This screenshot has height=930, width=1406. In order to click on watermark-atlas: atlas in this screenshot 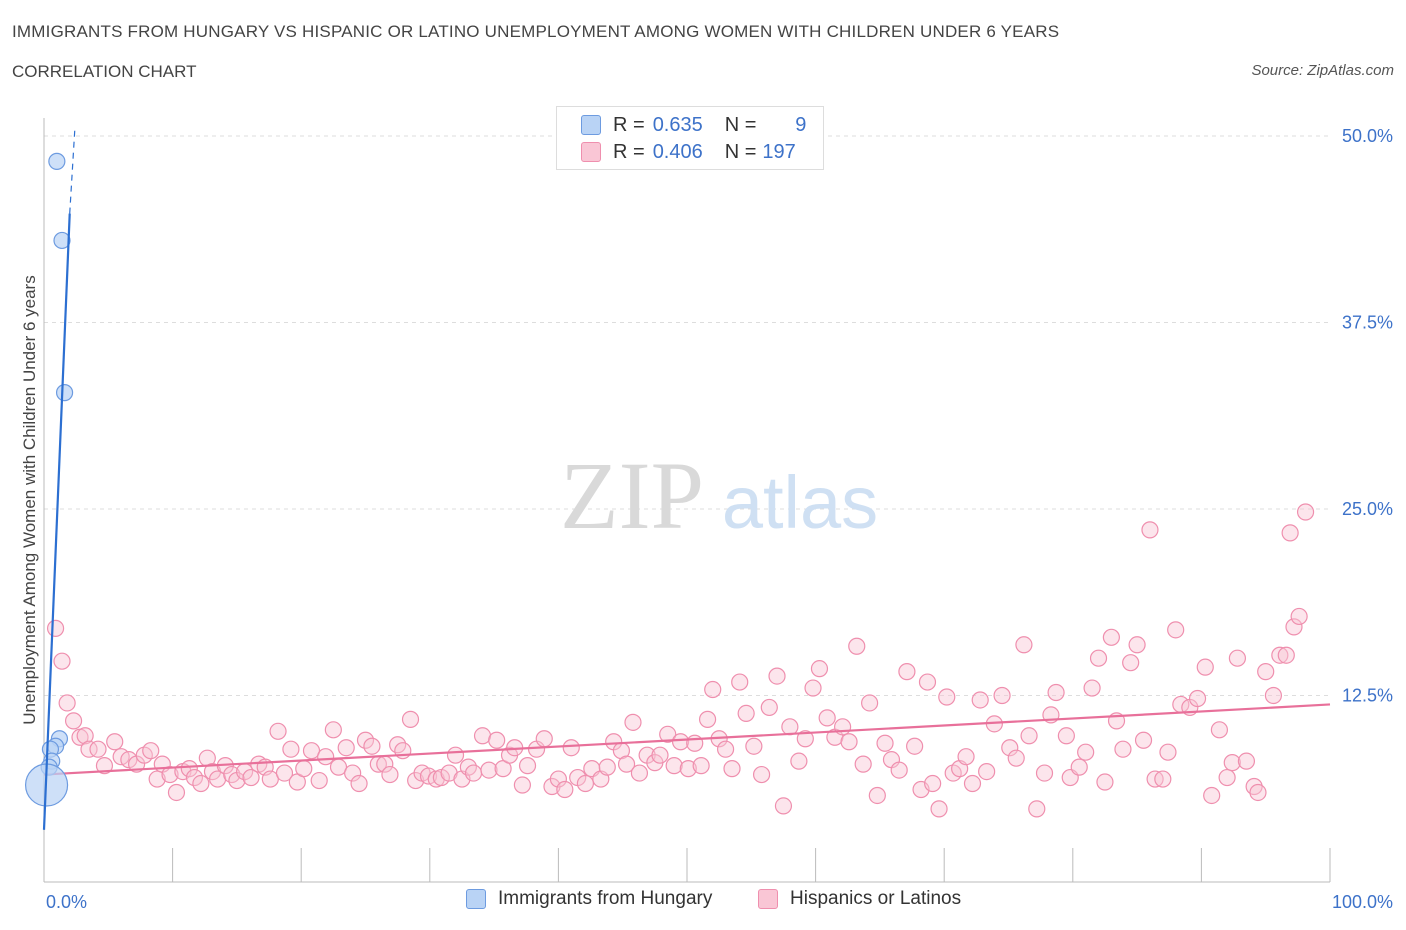, I will do `click(800, 502)`.